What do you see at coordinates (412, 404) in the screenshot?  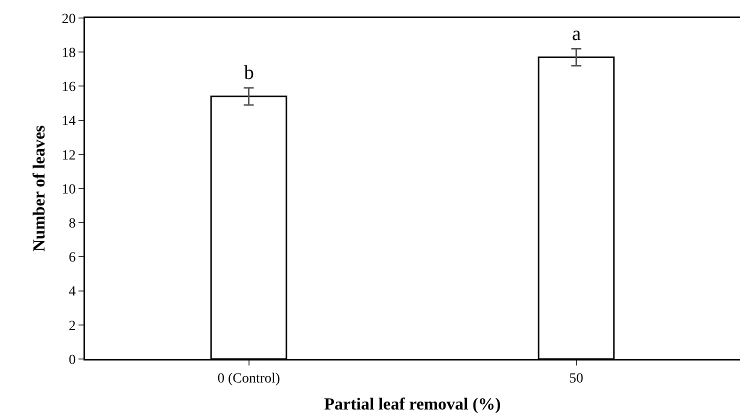 I see `x-axis-title: Partial leaf removal (%)` at bounding box center [412, 404].